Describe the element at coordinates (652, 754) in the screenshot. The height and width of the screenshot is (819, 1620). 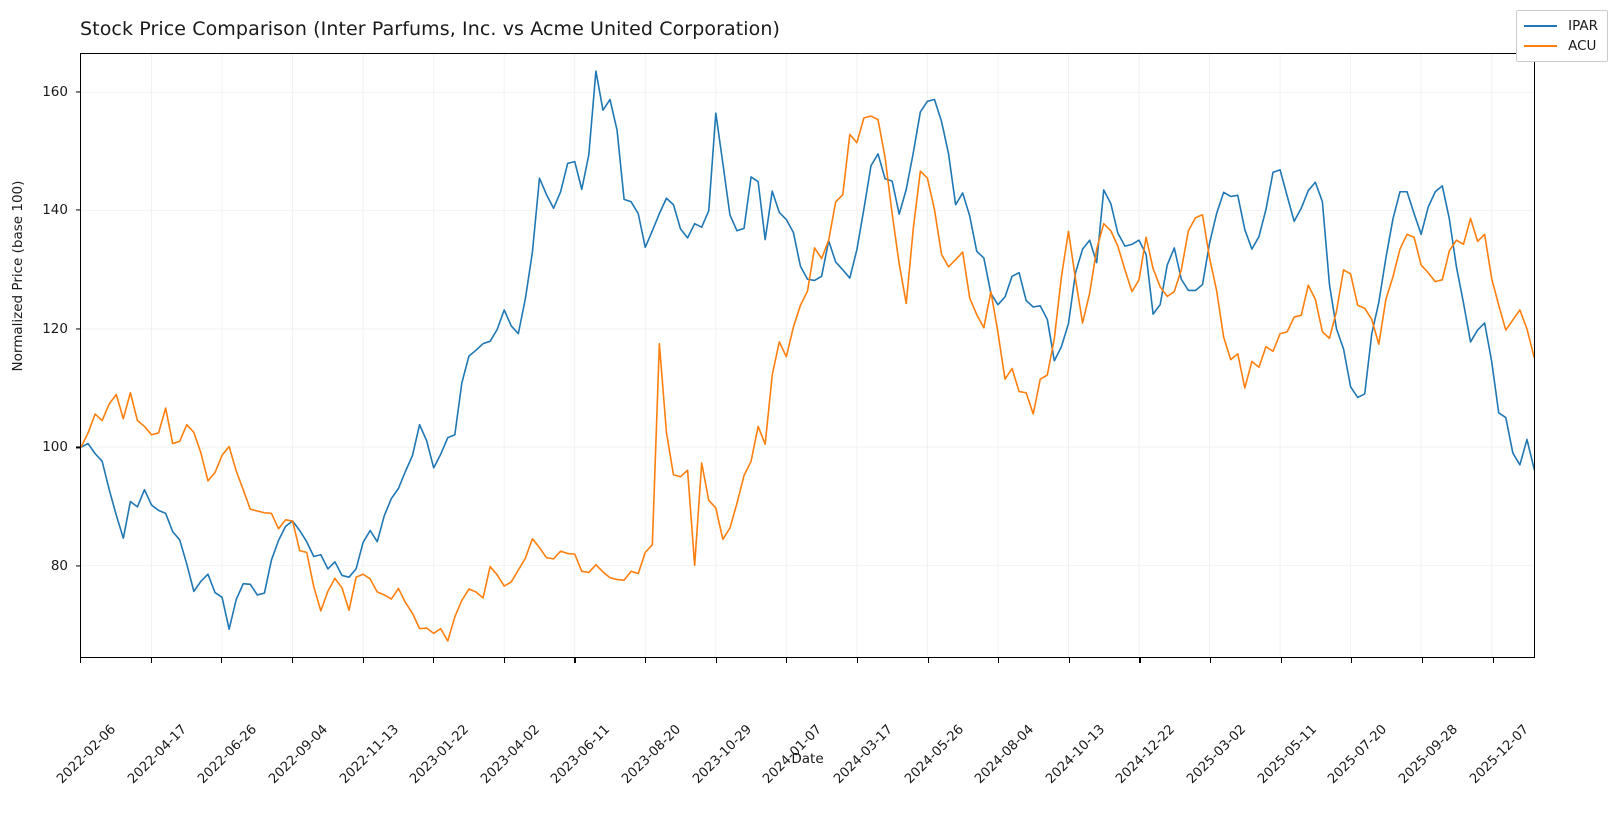
I see `x-tick-label: 2023-08-20` at that location.